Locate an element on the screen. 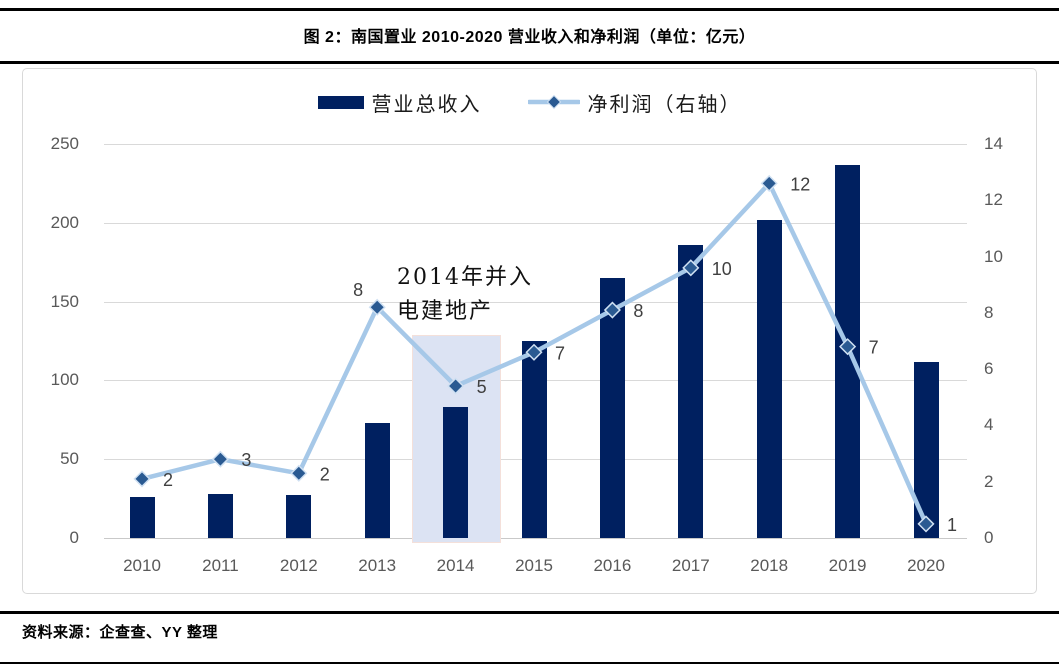  line-diamond-swatch-icon is located at coordinates (553, 102).